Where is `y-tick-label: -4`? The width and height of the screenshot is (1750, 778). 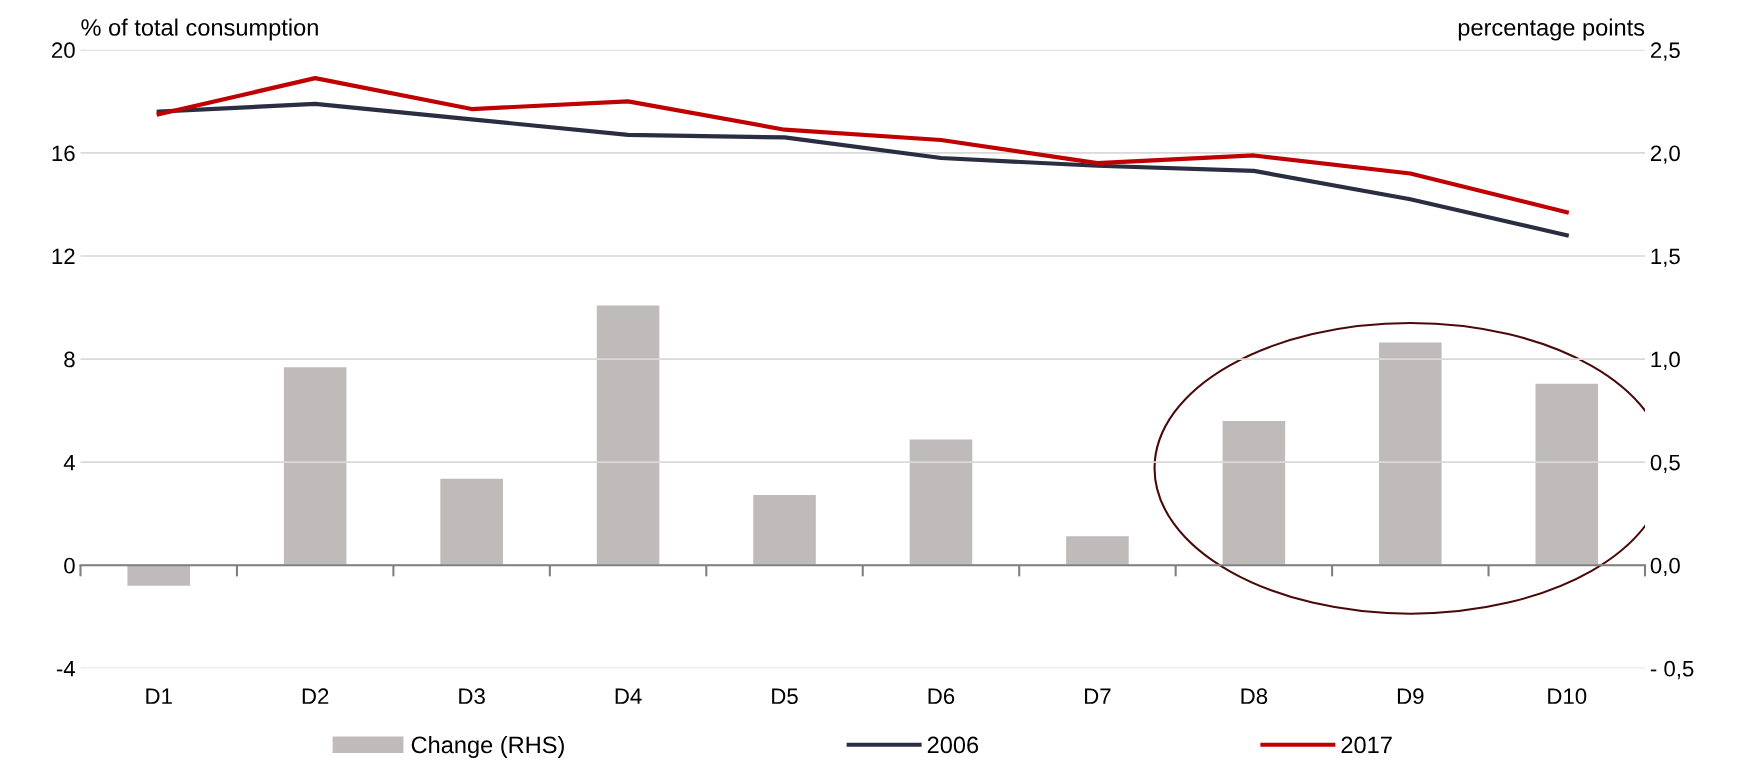 y-tick-label: -4 is located at coordinates (65, 669).